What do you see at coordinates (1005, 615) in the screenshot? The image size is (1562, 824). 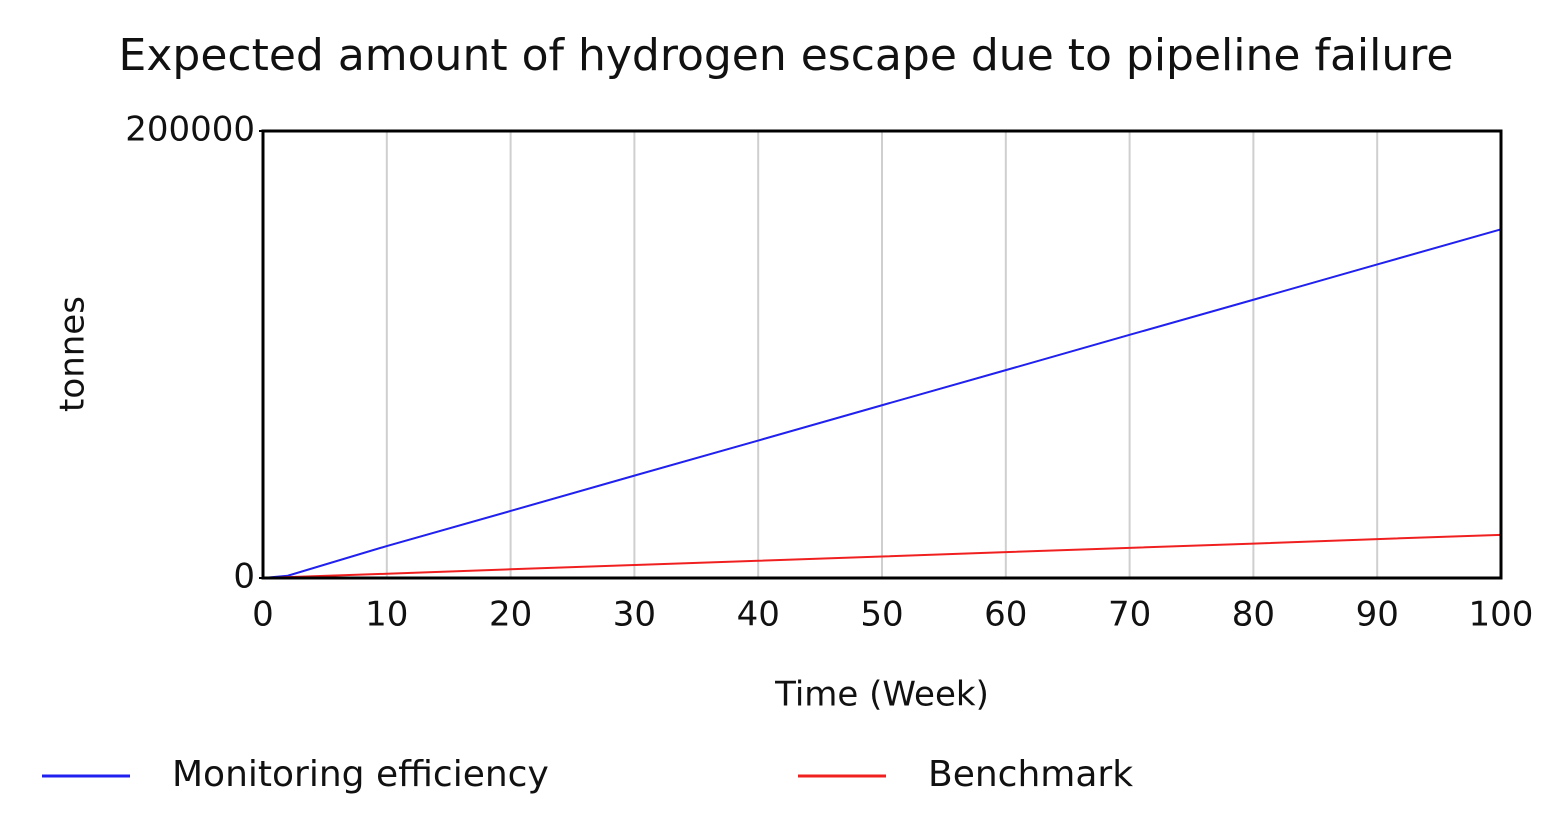 I see `x-tick-label: 60` at bounding box center [1005, 615].